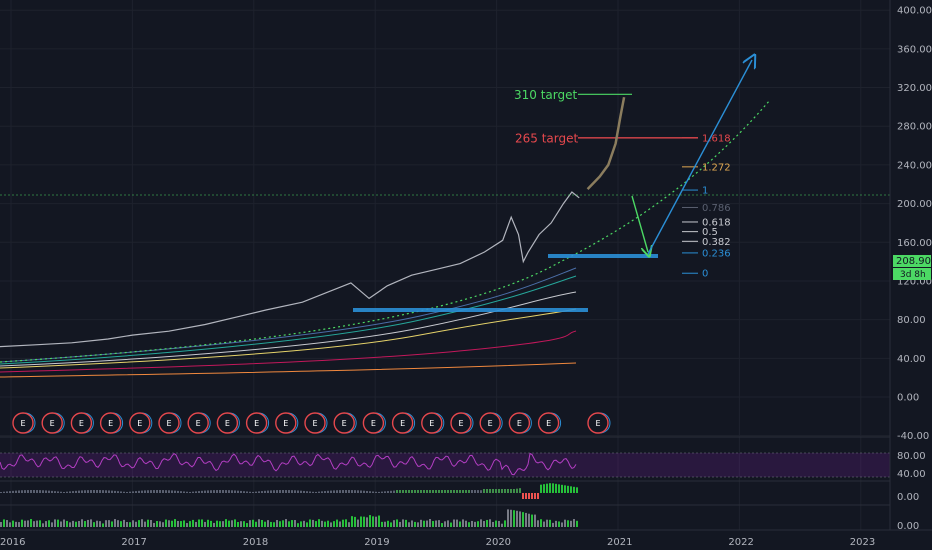  What do you see at coordinates (288, 322) in the screenshot?
I see `moving-averages` at bounding box center [288, 322].